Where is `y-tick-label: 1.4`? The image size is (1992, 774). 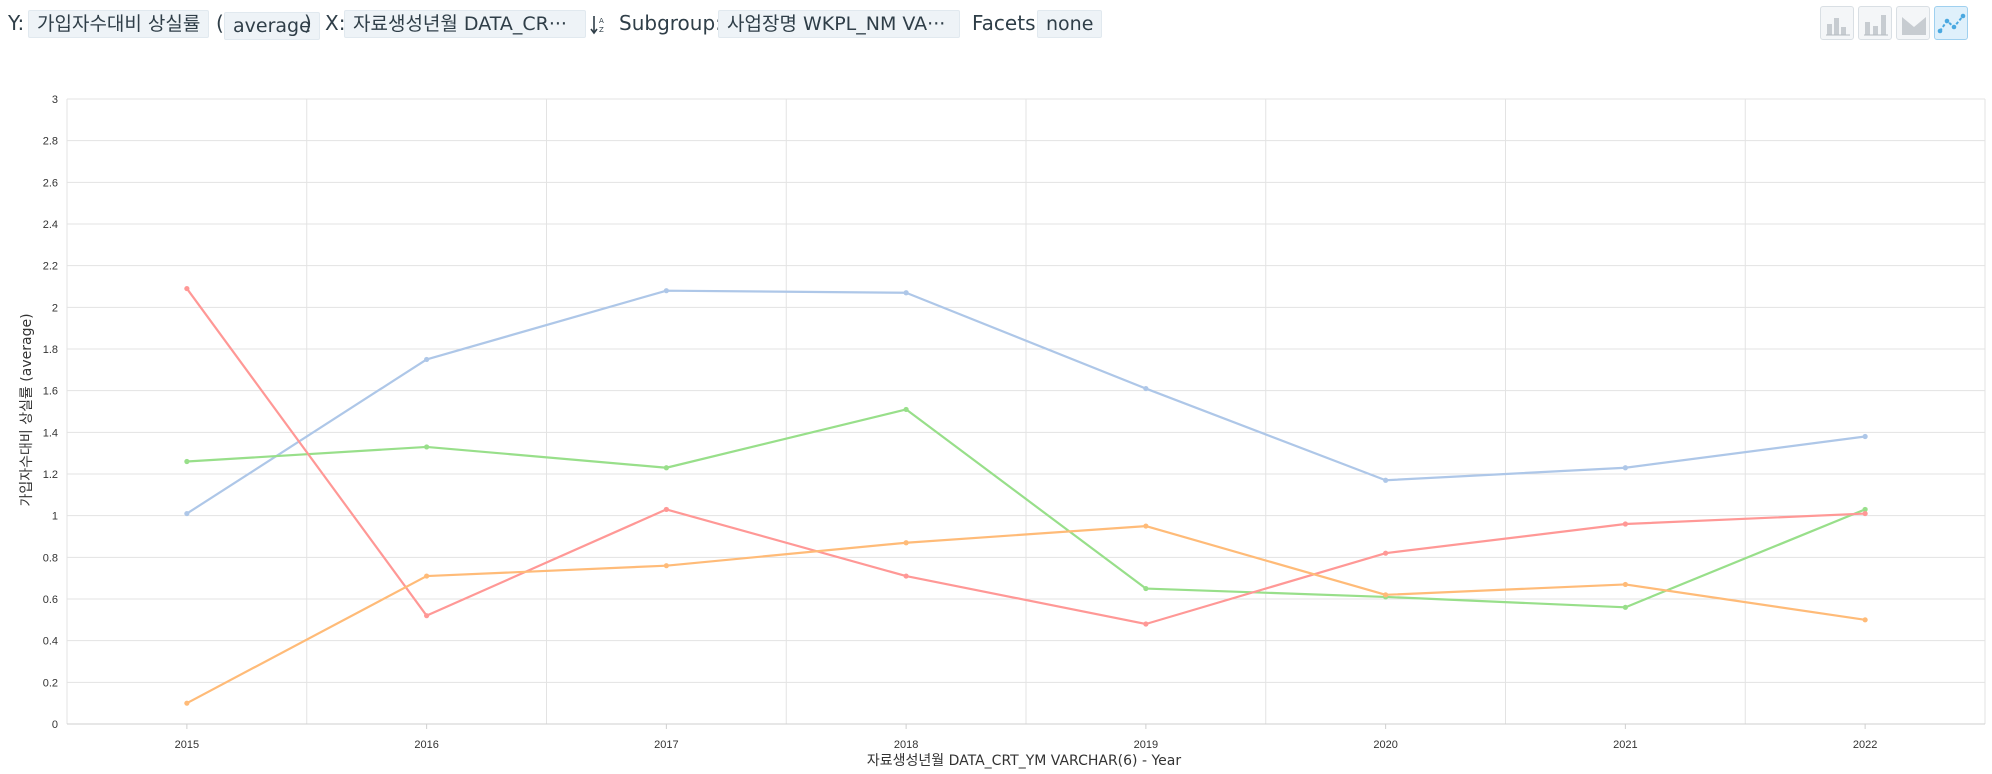
y-tick-label: 1.4 is located at coordinates (50, 433).